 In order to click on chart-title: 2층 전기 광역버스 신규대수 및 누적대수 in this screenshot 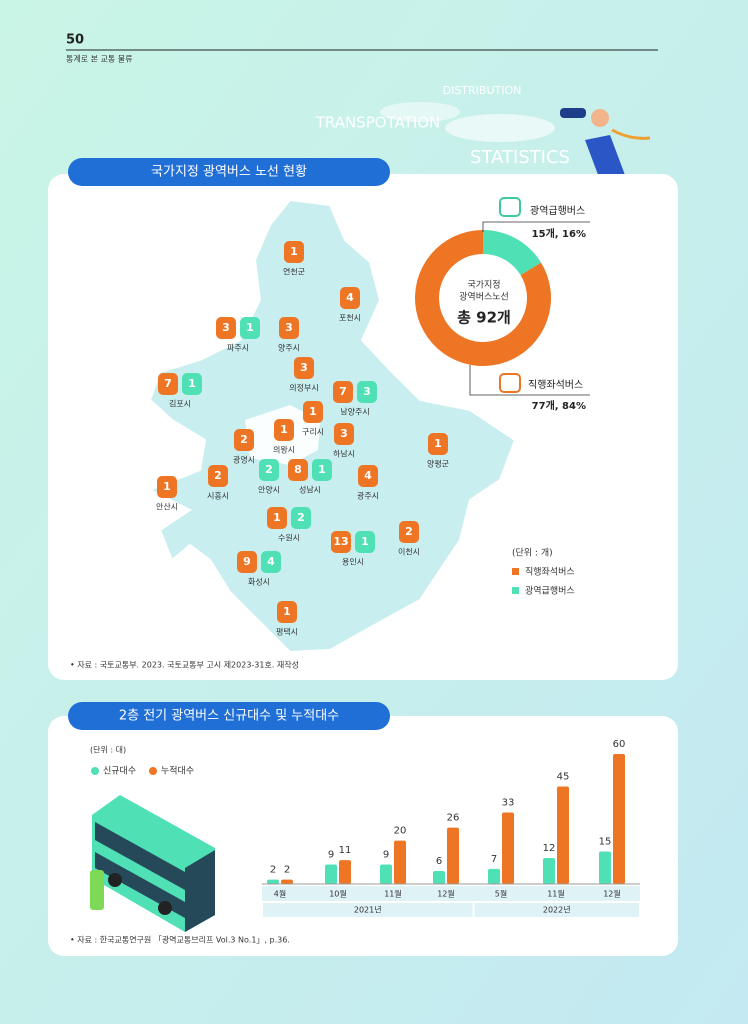, I will do `click(229, 716)`.